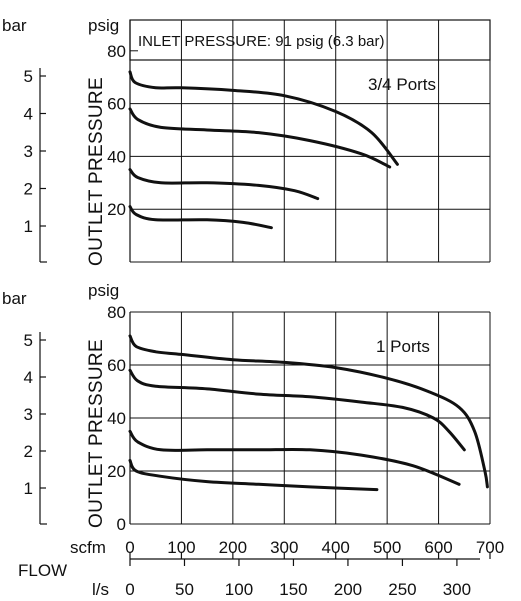 This screenshot has width=521, height=601. I want to click on bot-psig-tick-label: 20, so click(116, 471).